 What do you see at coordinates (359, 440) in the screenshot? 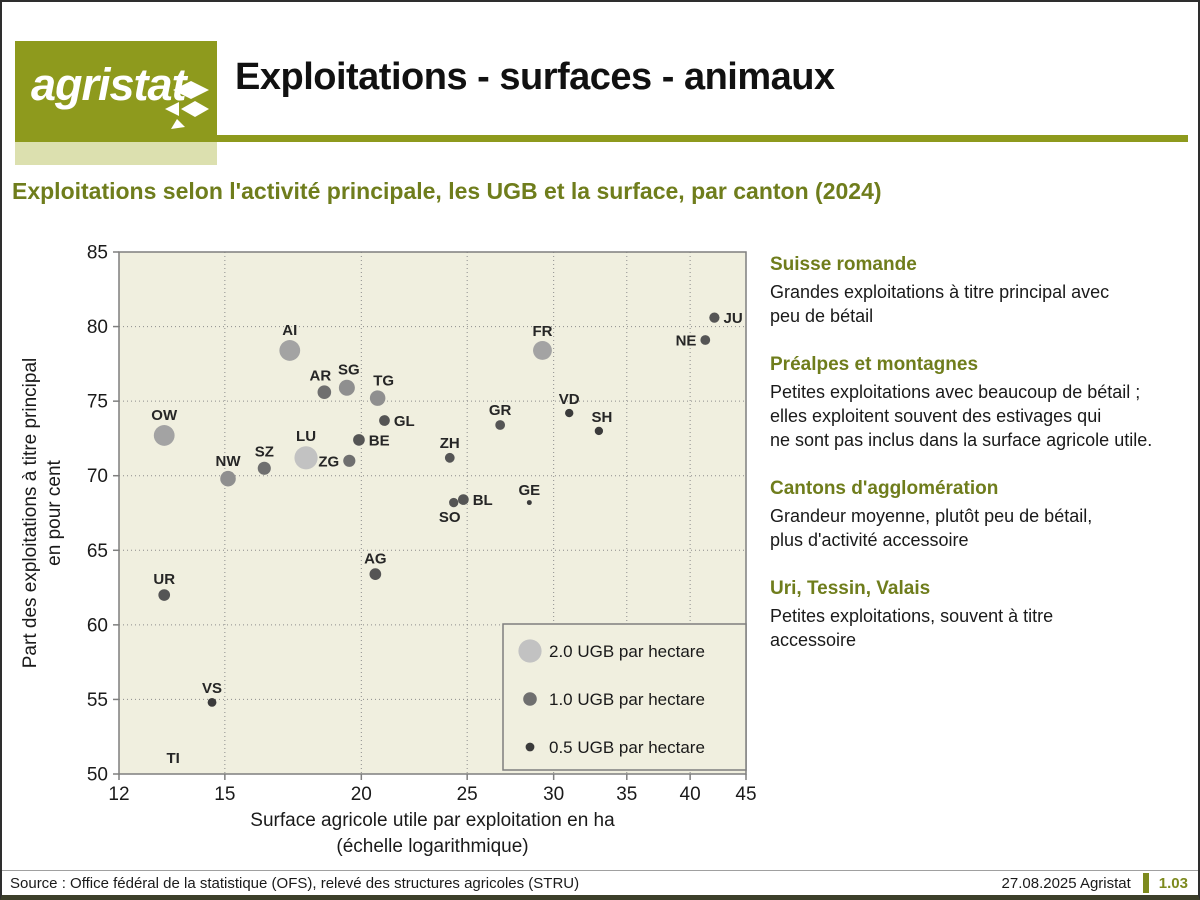
I see `point-BE` at bounding box center [359, 440].